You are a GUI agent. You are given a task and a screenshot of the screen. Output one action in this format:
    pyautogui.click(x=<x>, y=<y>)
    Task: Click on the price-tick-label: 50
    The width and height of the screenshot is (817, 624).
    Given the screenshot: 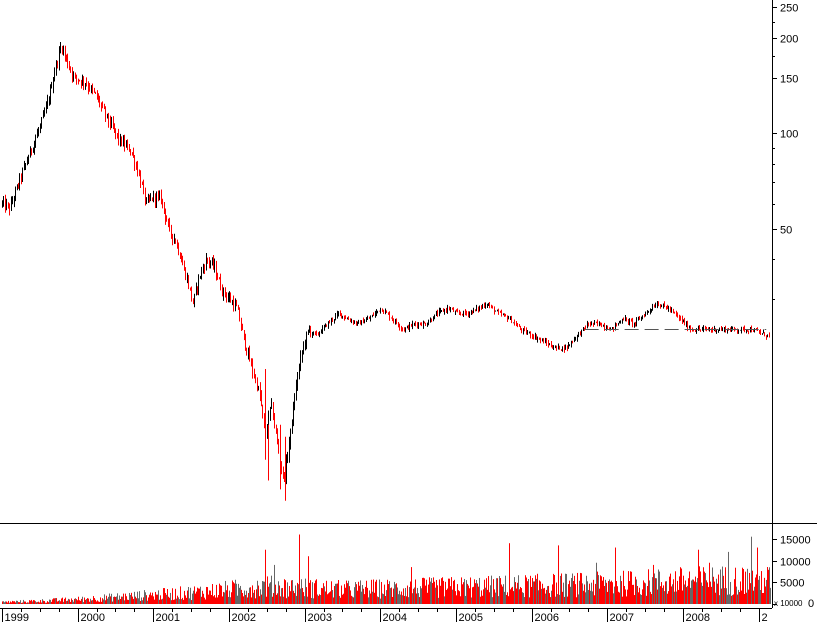 What is the action you would take?
    pyautogui.click(x=786, y=231)
    